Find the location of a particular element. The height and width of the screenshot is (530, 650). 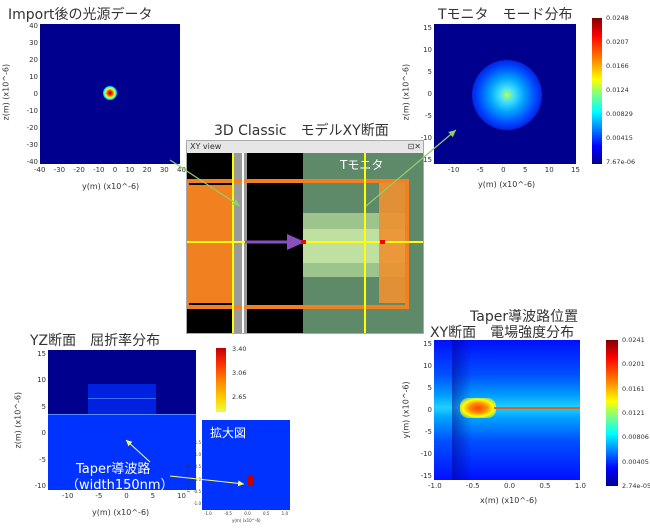

colorbar-tick: 0.0201 is located at coordinates (633, 364).